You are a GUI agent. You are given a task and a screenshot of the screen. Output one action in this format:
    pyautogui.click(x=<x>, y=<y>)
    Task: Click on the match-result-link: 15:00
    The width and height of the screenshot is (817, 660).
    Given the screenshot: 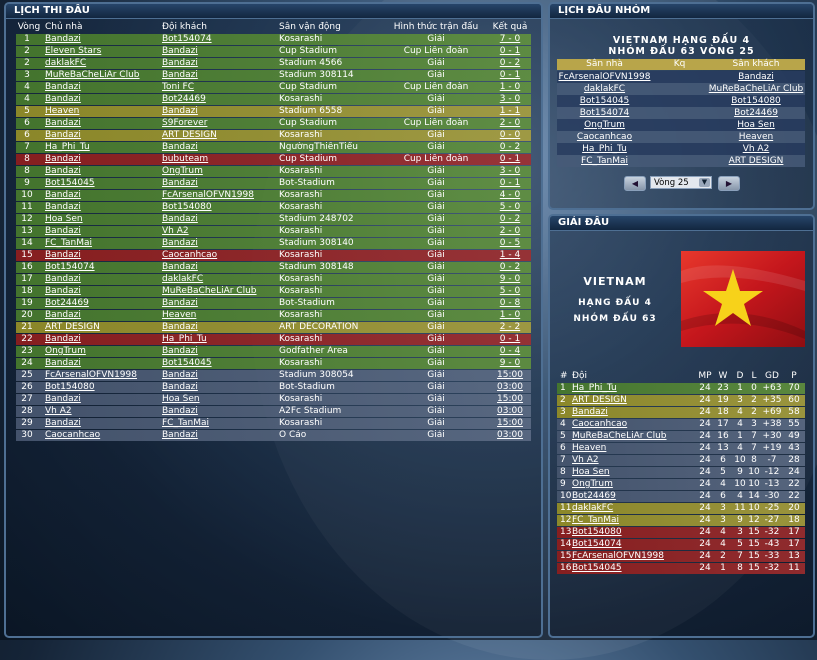 What is the action you would take?
    pyautogui.click(x=510, y=375)
    